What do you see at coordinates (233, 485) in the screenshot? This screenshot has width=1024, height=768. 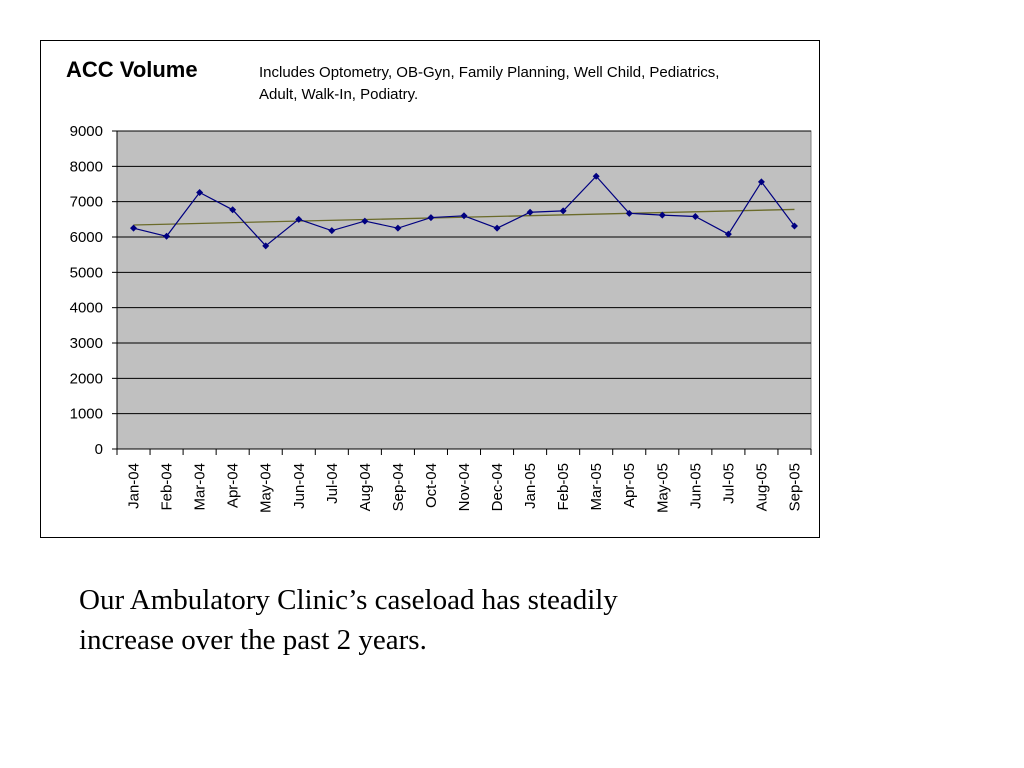 I see `x-tick-label: Apr-04` at bounding box center [233, 485].